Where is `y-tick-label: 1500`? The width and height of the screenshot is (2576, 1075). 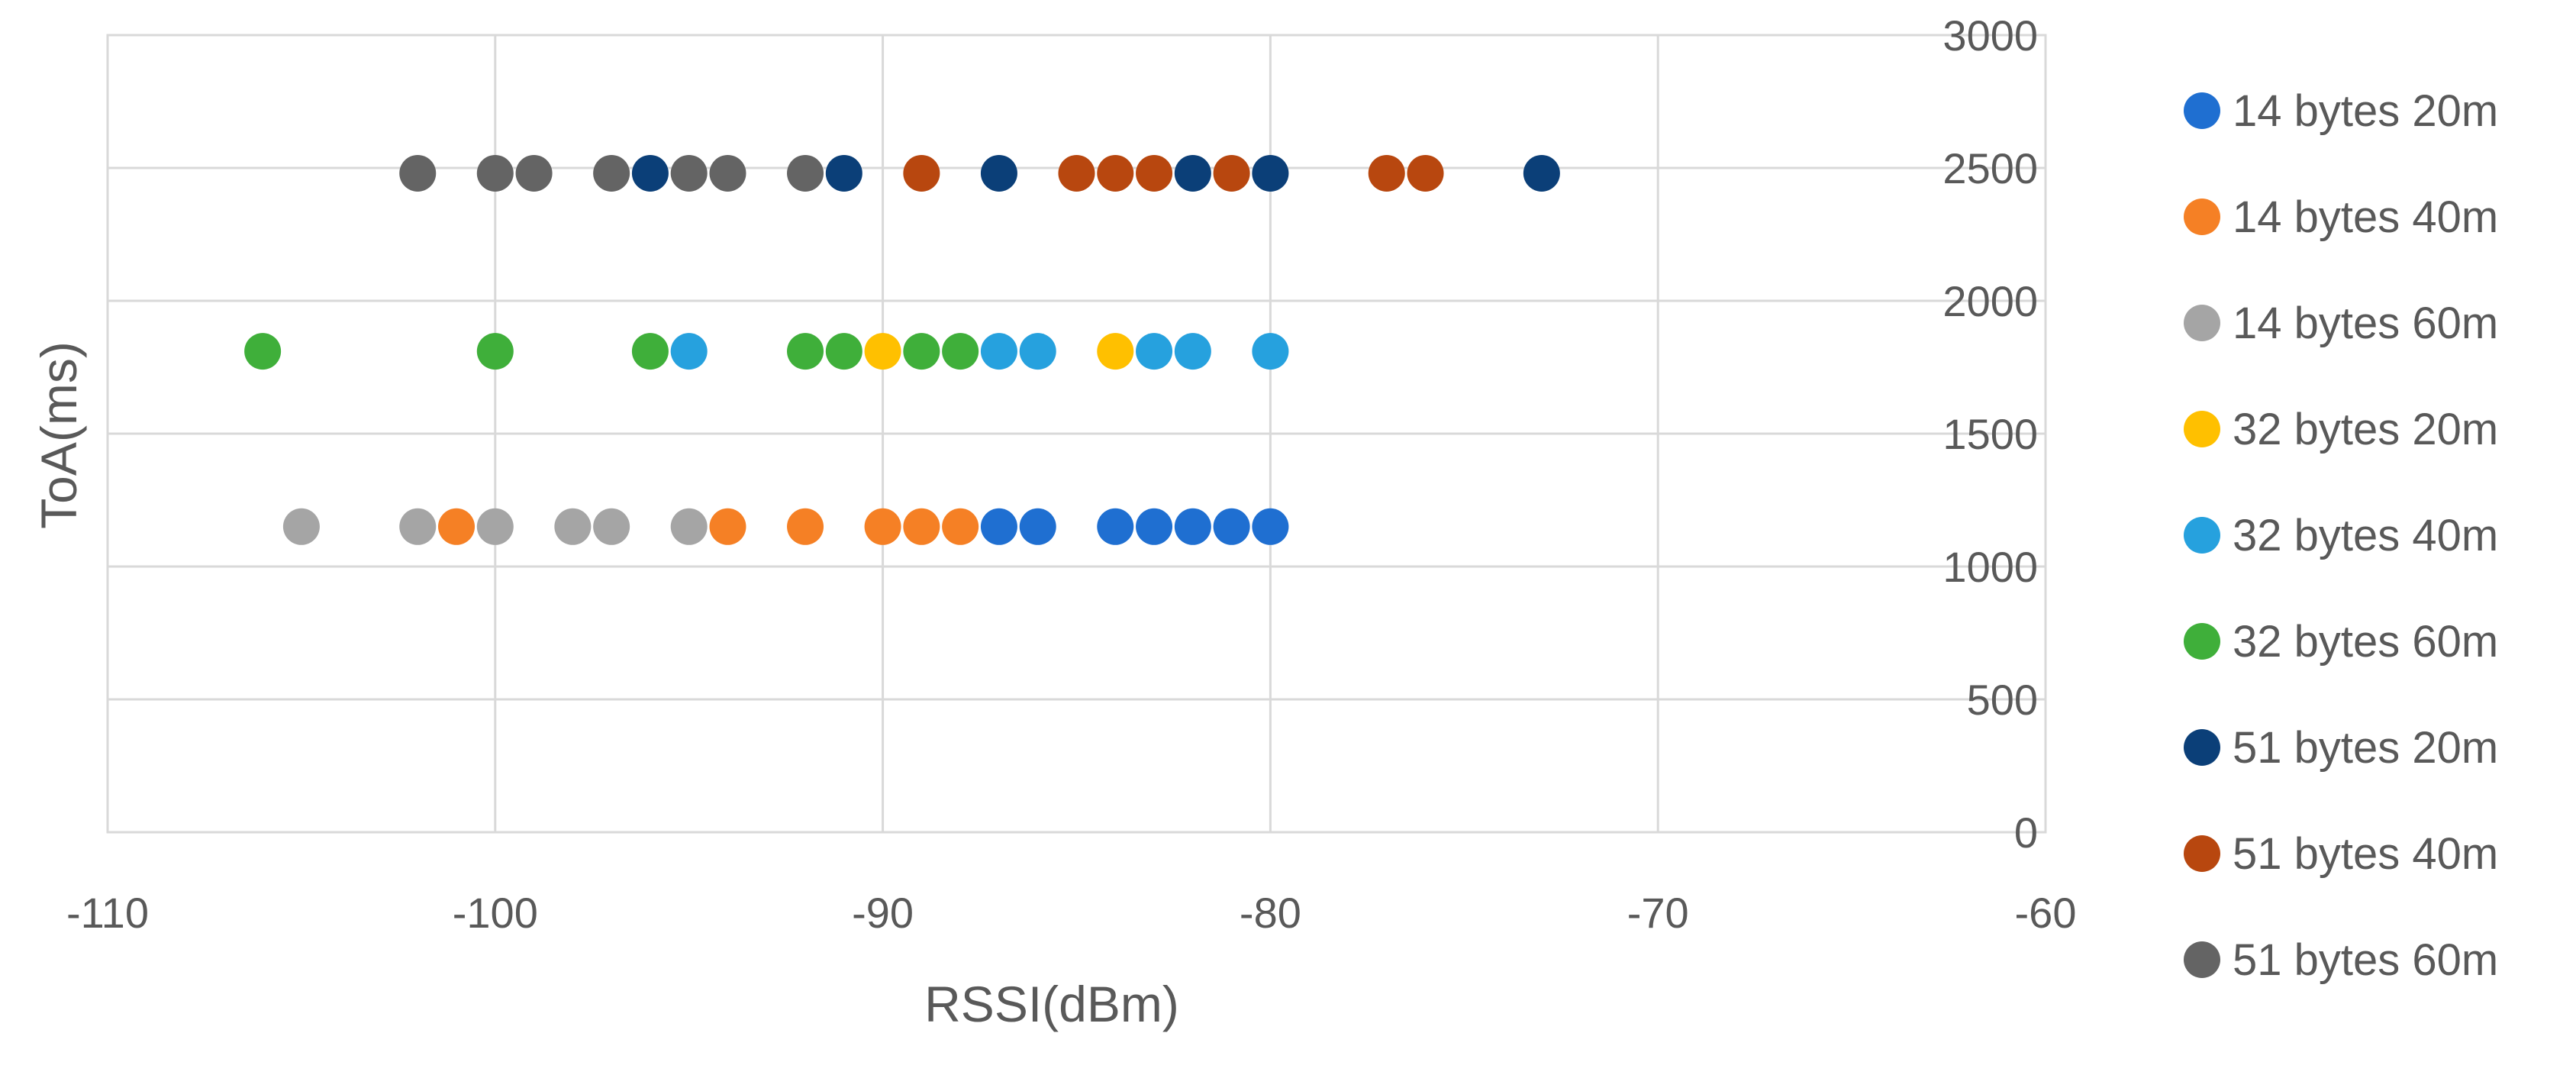
y-tick-label: 1500 is located at coordinates (1990, 434).